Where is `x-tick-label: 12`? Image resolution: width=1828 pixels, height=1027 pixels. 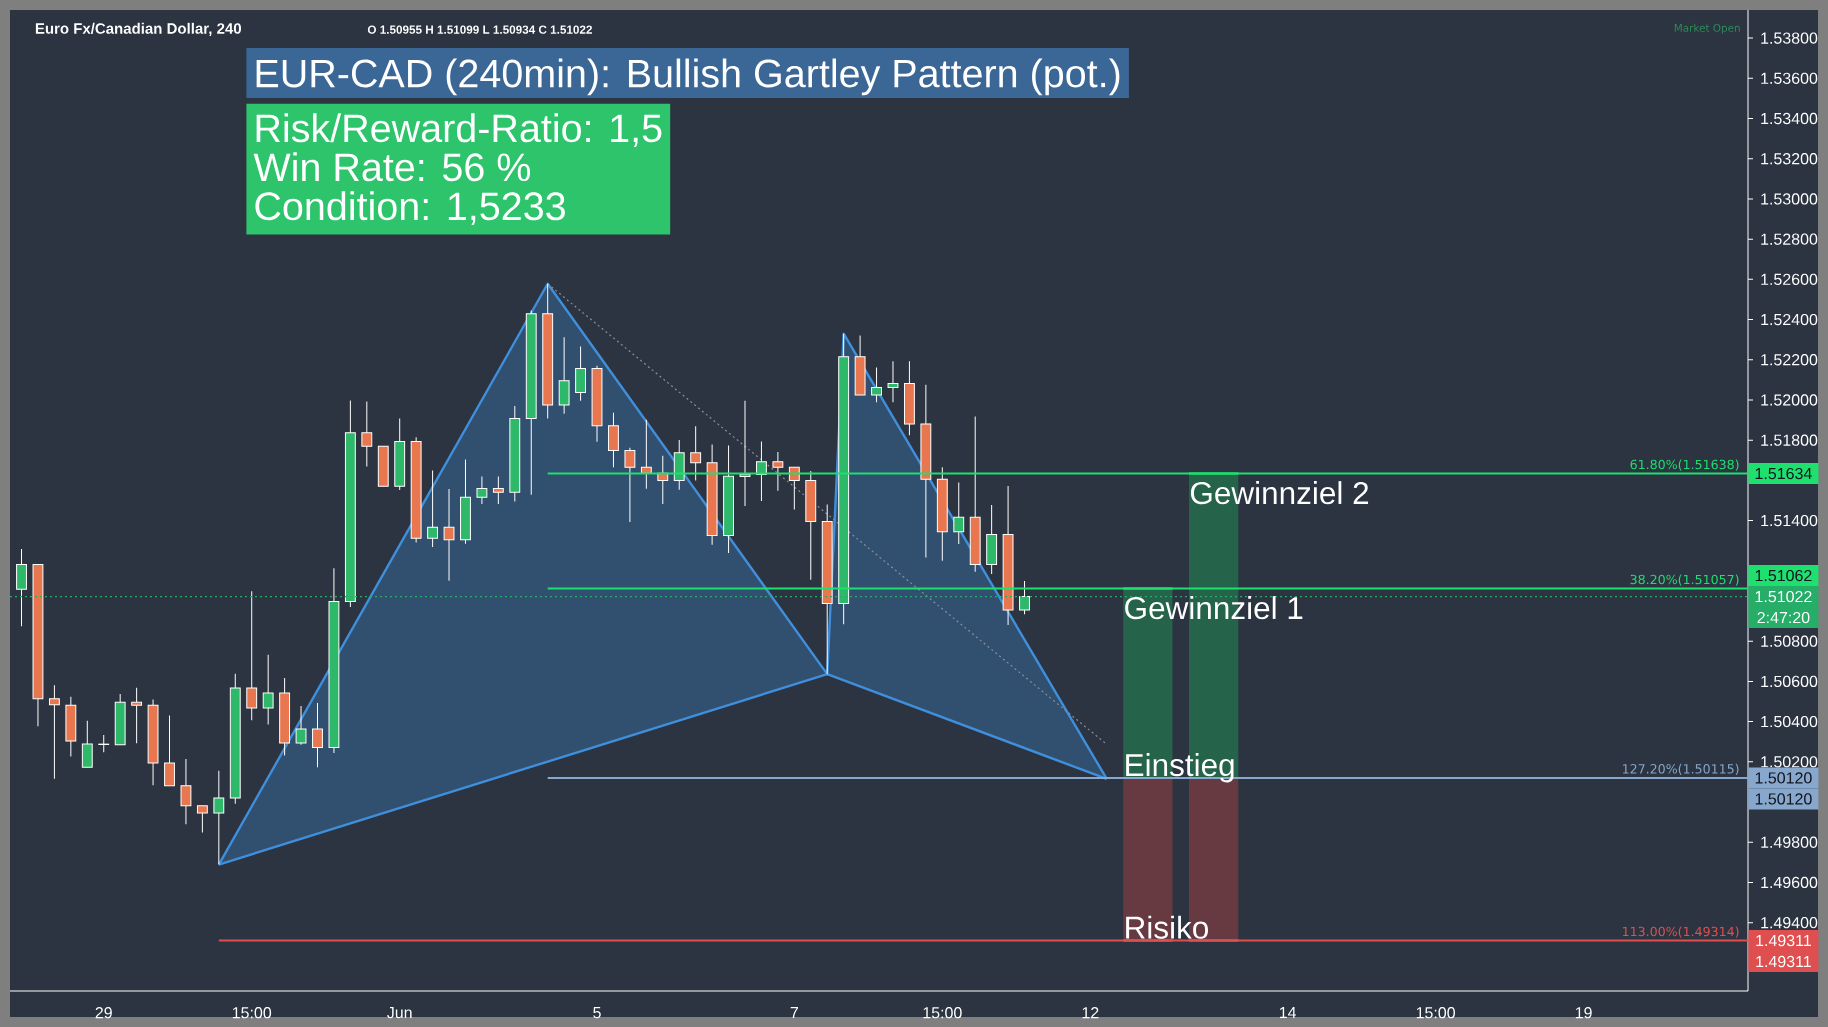
x-tick-label: 12 is located at coordinates (1090, 1013).